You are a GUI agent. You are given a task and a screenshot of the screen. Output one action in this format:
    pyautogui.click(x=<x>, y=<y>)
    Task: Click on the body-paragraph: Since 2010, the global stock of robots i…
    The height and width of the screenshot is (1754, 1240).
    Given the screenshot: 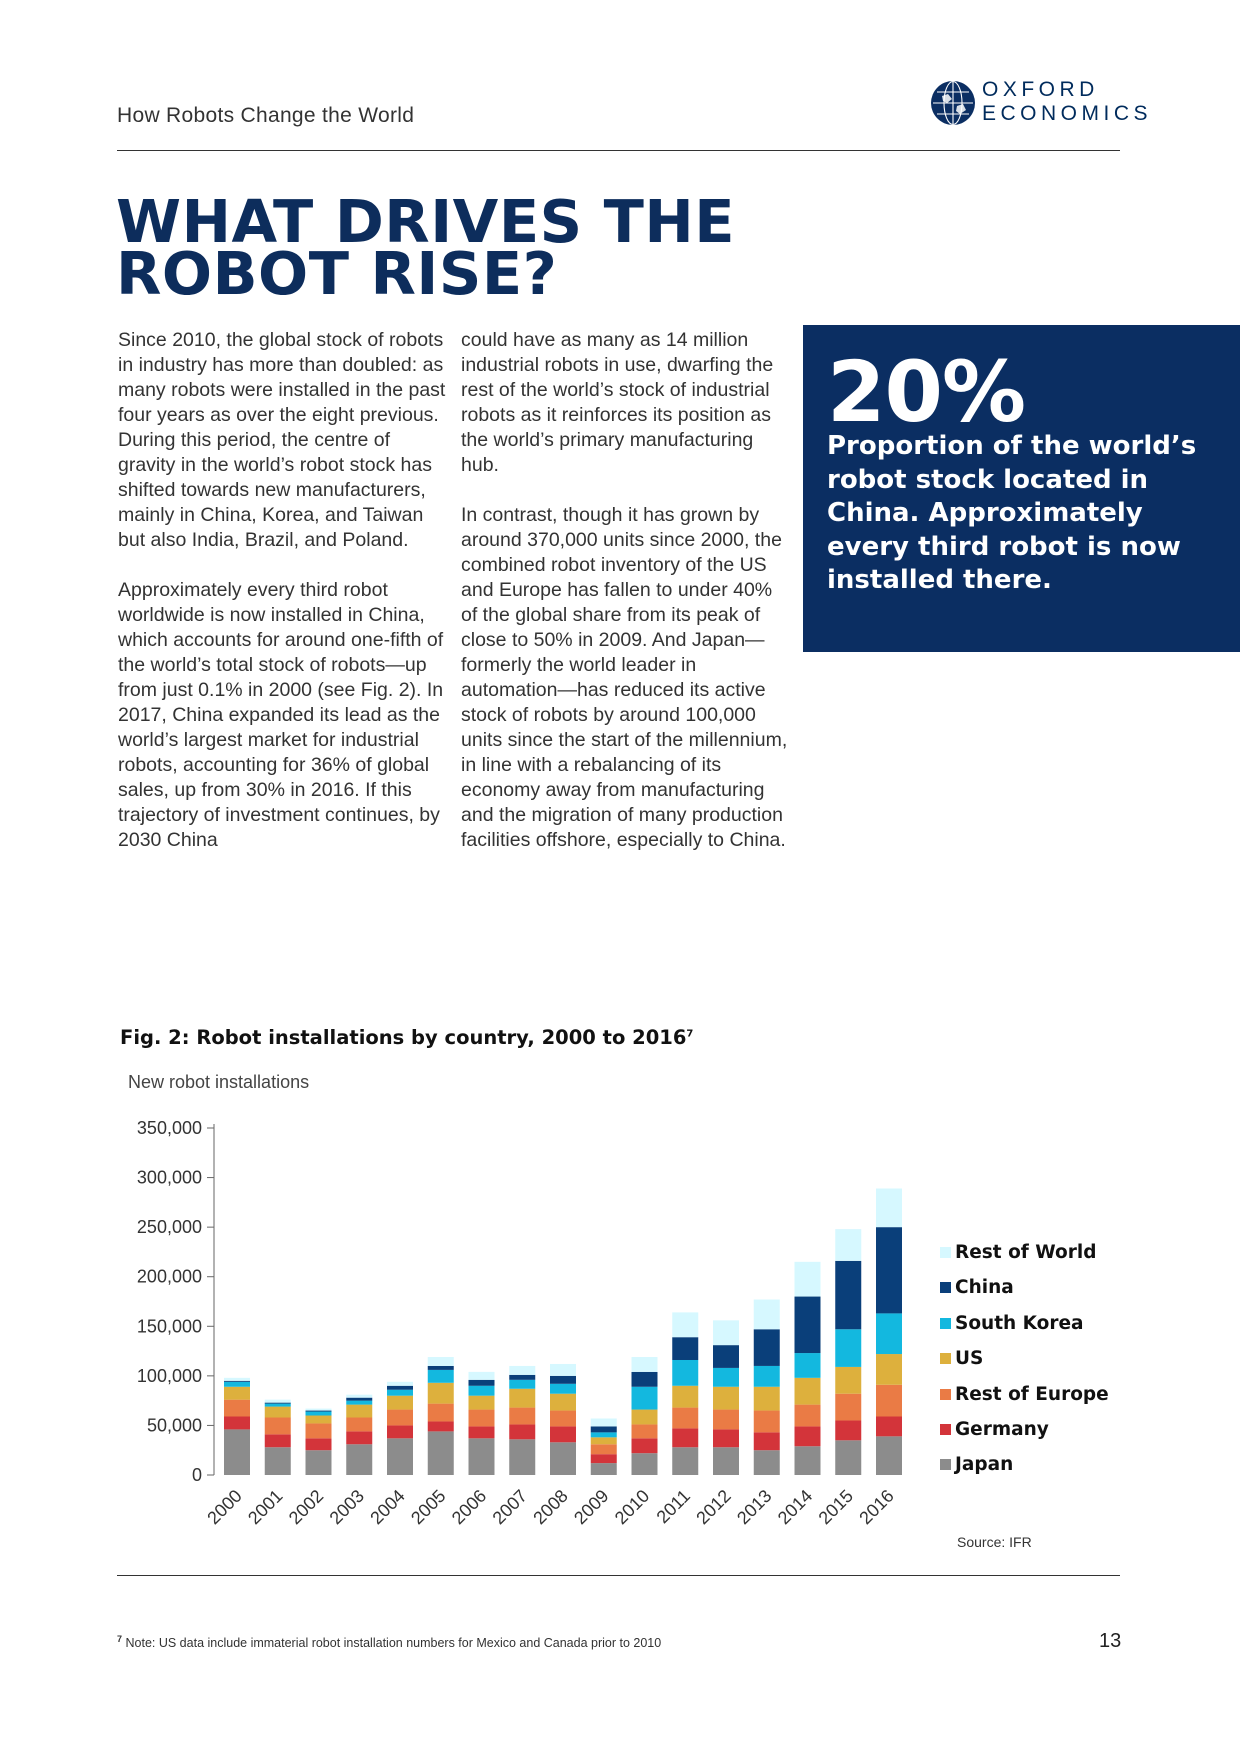 What is the action you would take?
    pyautogui.click(x=282, y=440)
    